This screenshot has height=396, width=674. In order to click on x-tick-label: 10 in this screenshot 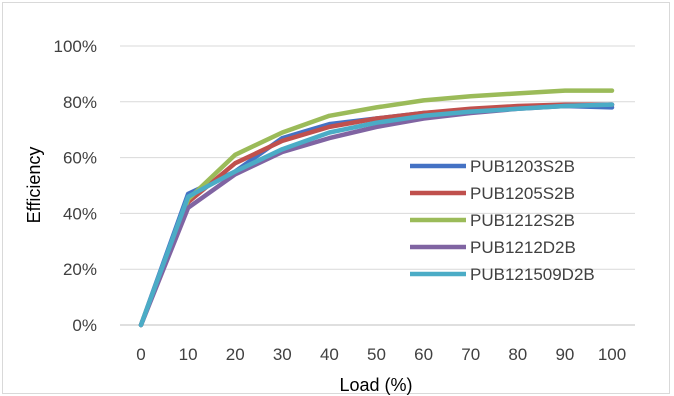, I will do `click(188, 354)`.